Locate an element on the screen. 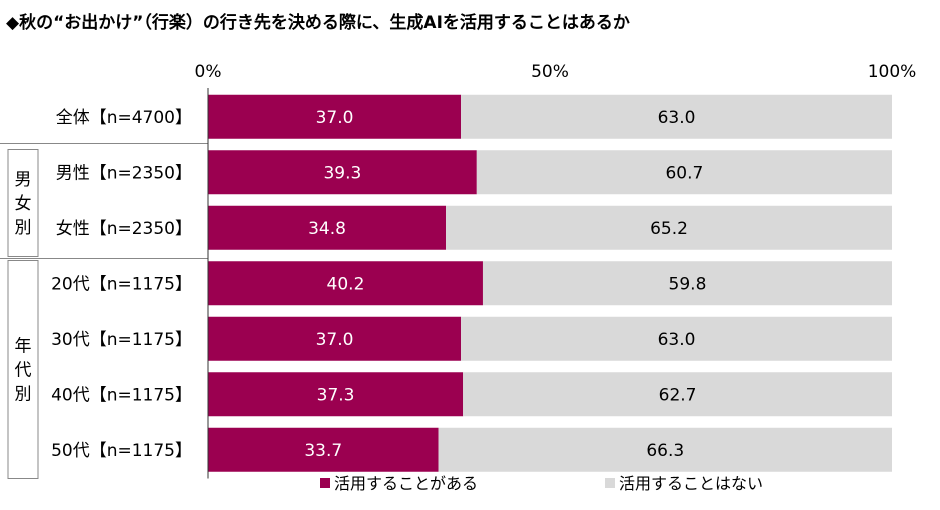 This screenshot has width=940, height=510. data-label: 37.3 is located at coordinates (336, 395).